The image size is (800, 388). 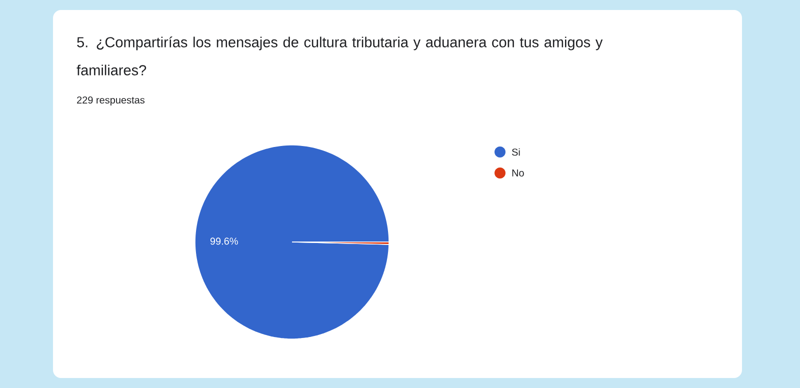 What do you see at coordinates (518, 173) in the screenshot?
I see `legend-label: No` at bounding box center [518, 173].